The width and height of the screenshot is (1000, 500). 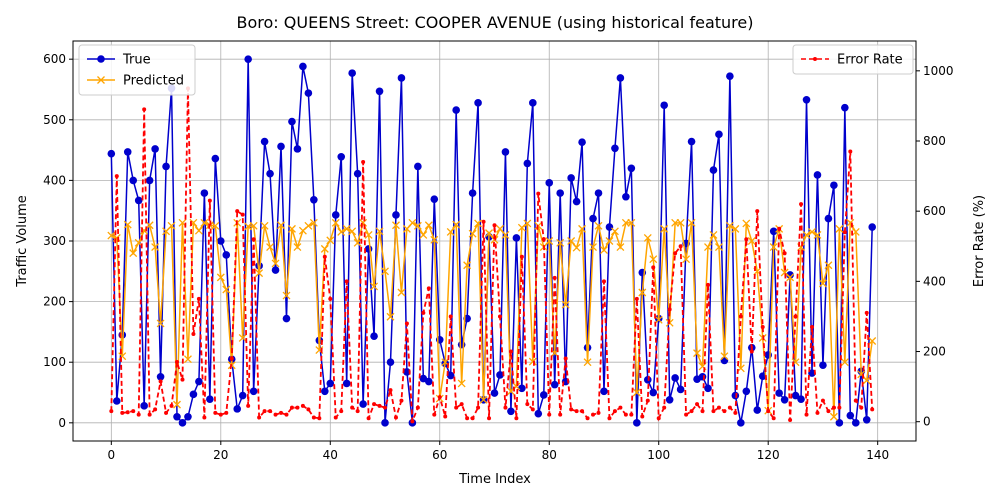 What do you see at coordinates (934, 211) in the screenshot?
I see `right-tick-label: 600` at bounding box center [934, 211].